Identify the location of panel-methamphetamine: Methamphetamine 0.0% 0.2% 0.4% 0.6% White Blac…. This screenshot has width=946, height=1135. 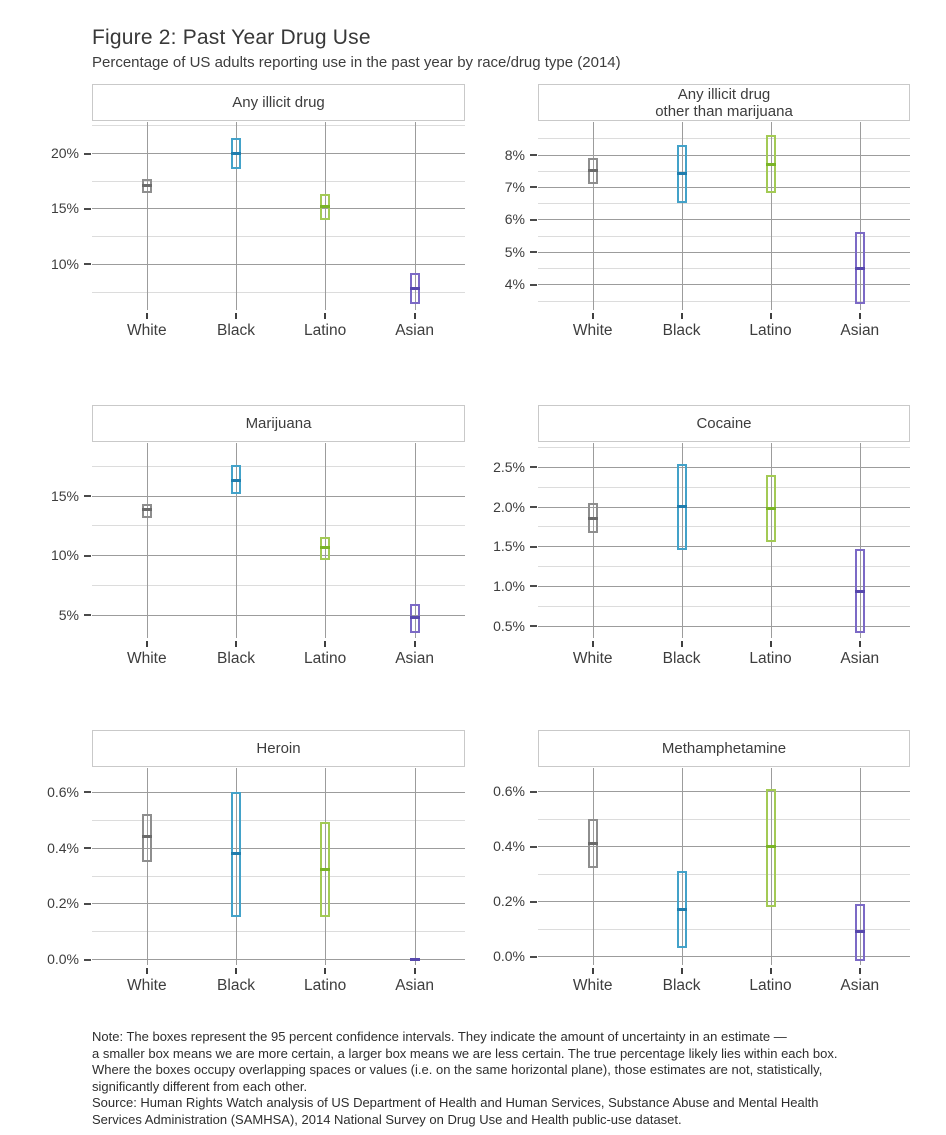
(701, 863).